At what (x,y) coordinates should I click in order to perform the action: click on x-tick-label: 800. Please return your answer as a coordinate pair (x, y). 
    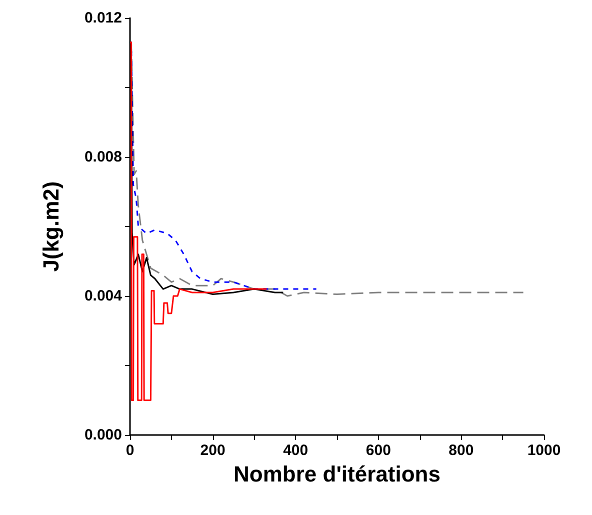
    Looking at the image, I should click on (461, 450).